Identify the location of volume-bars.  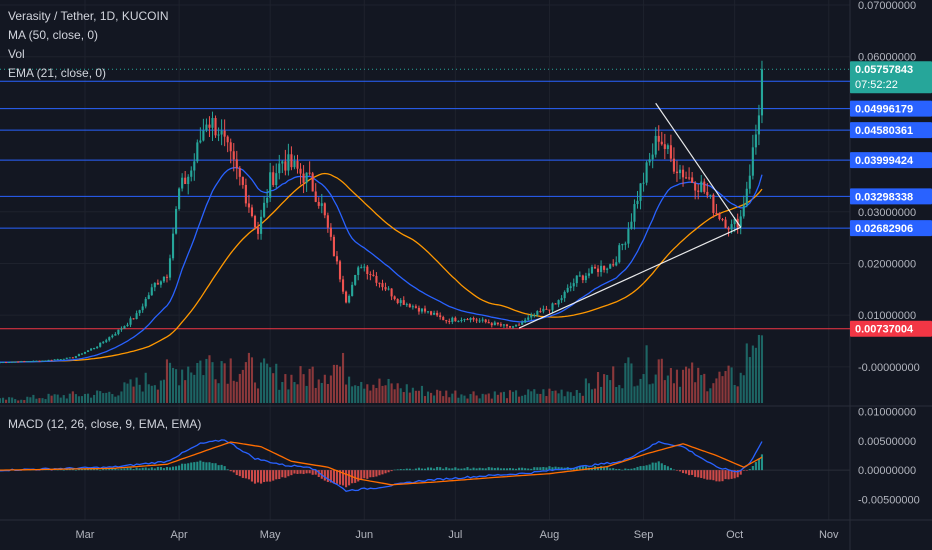
(382, 368).